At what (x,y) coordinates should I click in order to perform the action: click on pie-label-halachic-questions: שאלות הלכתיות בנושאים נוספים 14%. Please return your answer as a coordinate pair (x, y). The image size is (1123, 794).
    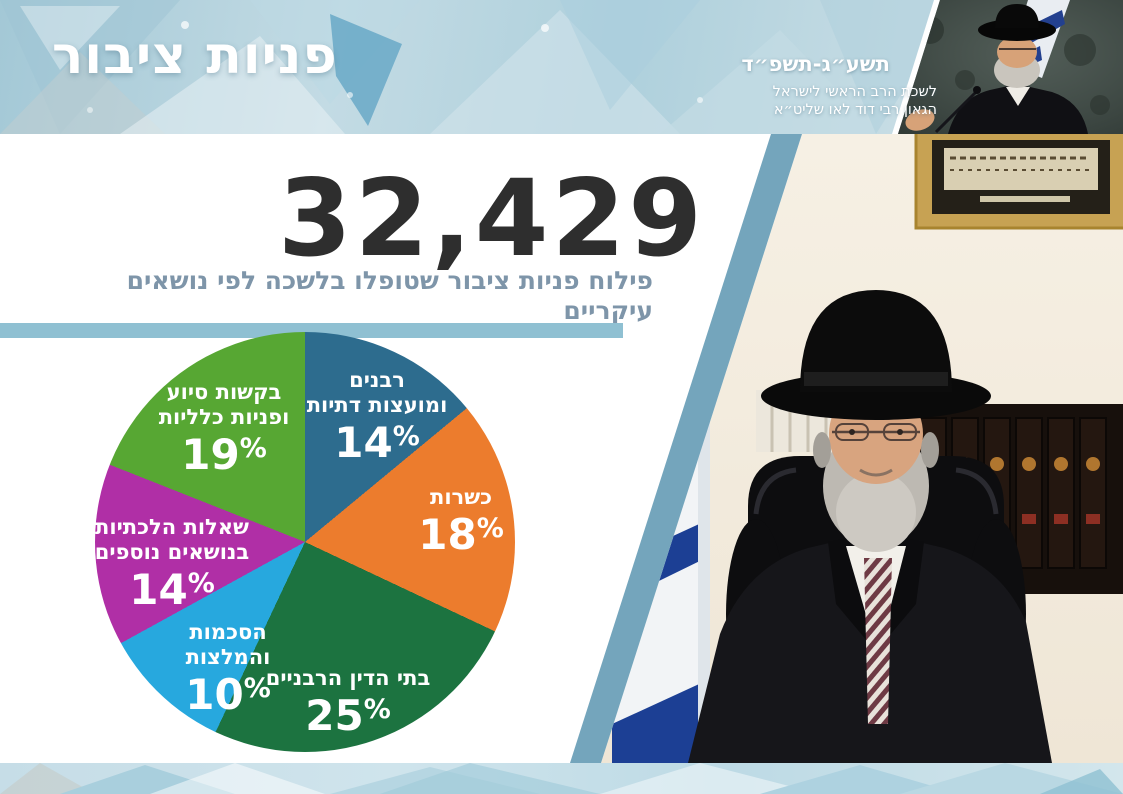
    Looking at the image, I should click on (172, 563).